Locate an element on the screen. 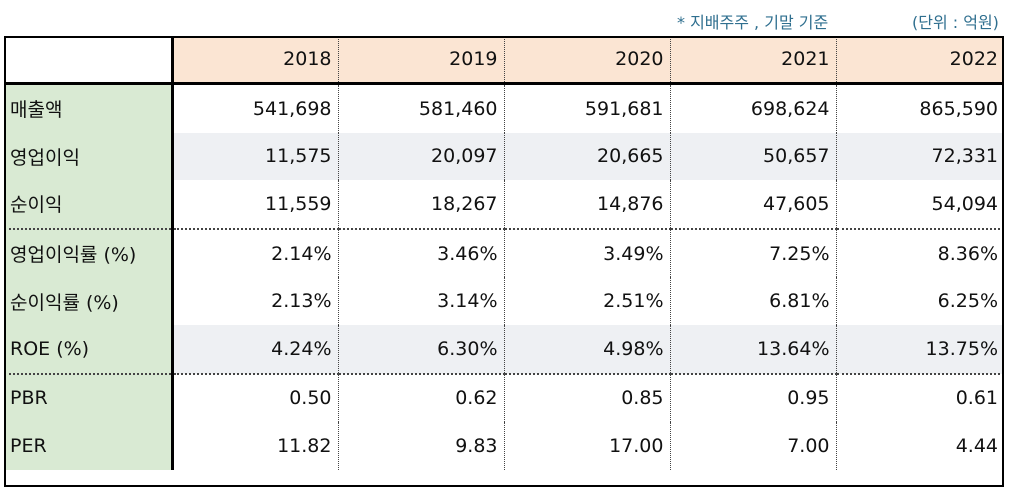  year-header: 2019 is located at coordinates (421, 60).